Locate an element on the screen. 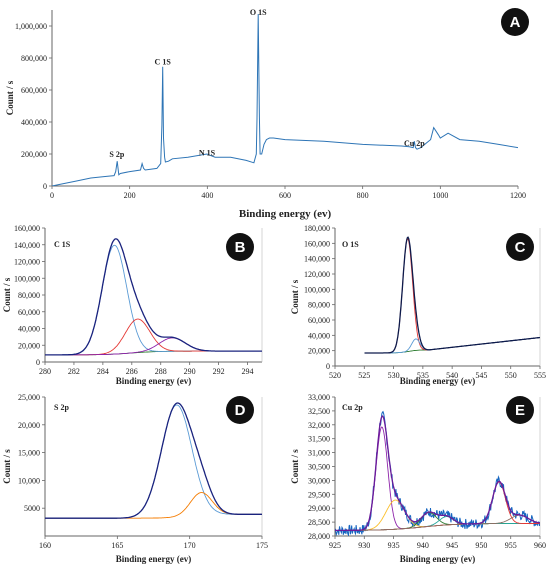  y-tick-label: 800,000 is located at coordinates (34, 58).